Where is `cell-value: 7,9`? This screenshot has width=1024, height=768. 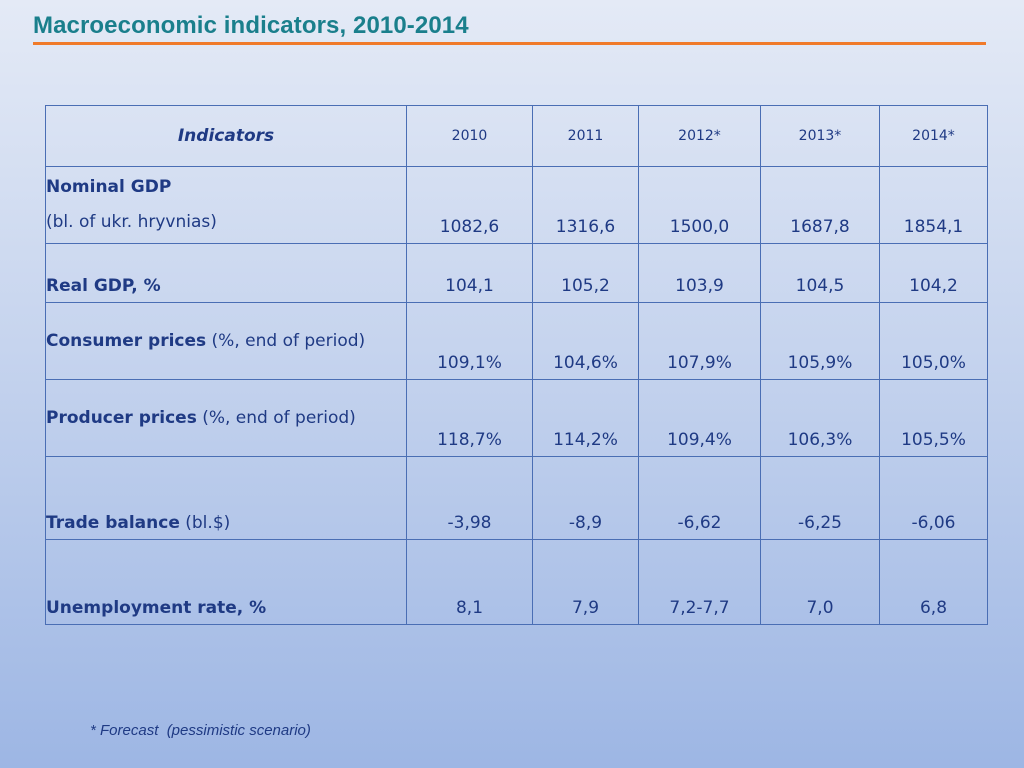 cell-value: 7,9 is located at coordinates (585, 582).